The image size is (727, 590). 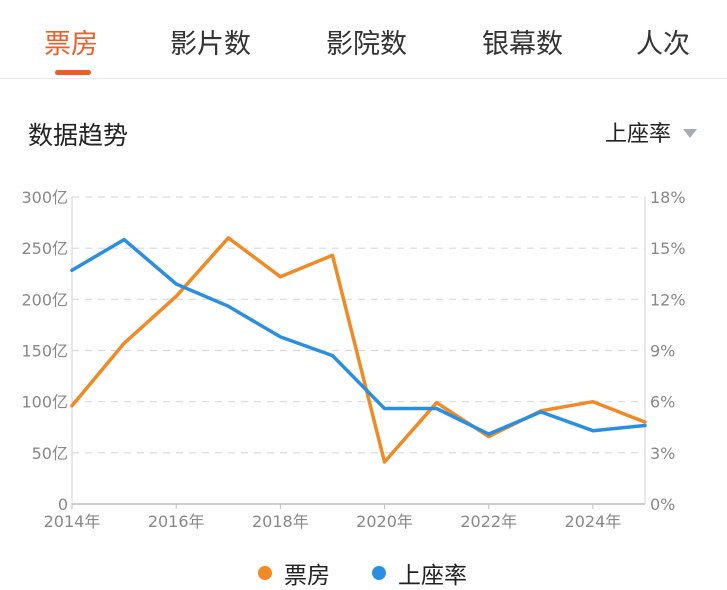 What do you see at coordinates (44, 299) in the screenshot?
I see `left-axis-tick-label: 200亿` at bounding box center [44, 299].